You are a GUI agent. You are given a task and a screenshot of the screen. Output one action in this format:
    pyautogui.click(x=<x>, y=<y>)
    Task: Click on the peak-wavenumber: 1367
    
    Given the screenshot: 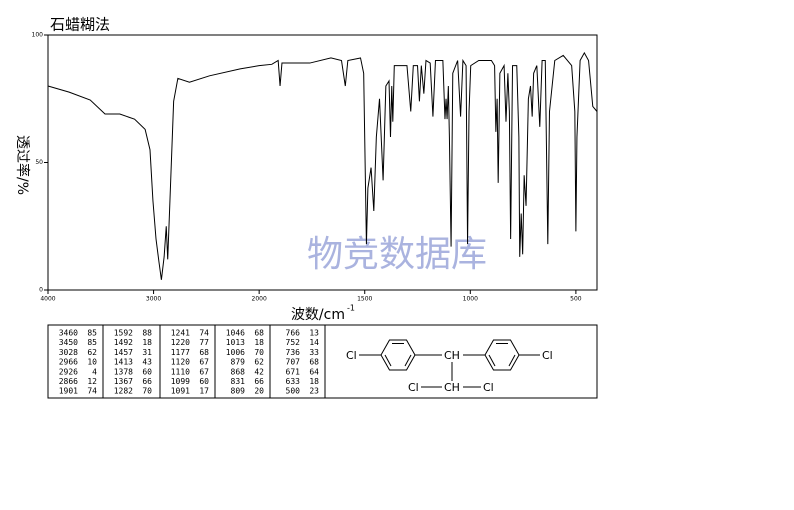 What is the action you would take?
    pyautogui.click(x=123, y=381)
    